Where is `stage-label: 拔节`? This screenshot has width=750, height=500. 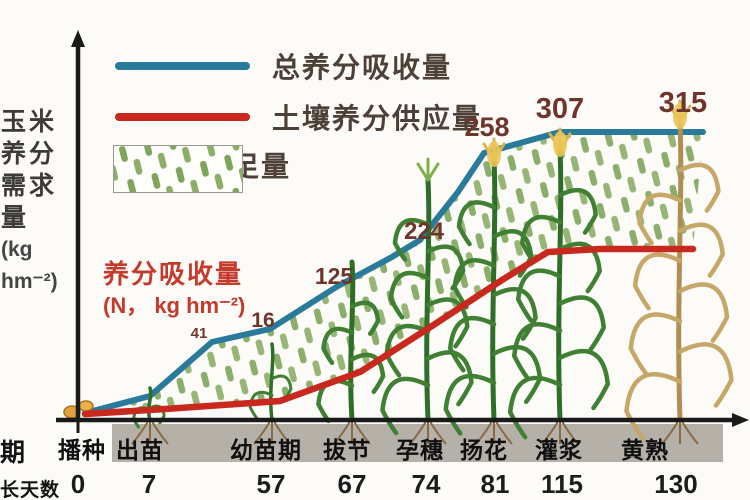 stage-label: 拔节 is located at coordinates (347, 450).